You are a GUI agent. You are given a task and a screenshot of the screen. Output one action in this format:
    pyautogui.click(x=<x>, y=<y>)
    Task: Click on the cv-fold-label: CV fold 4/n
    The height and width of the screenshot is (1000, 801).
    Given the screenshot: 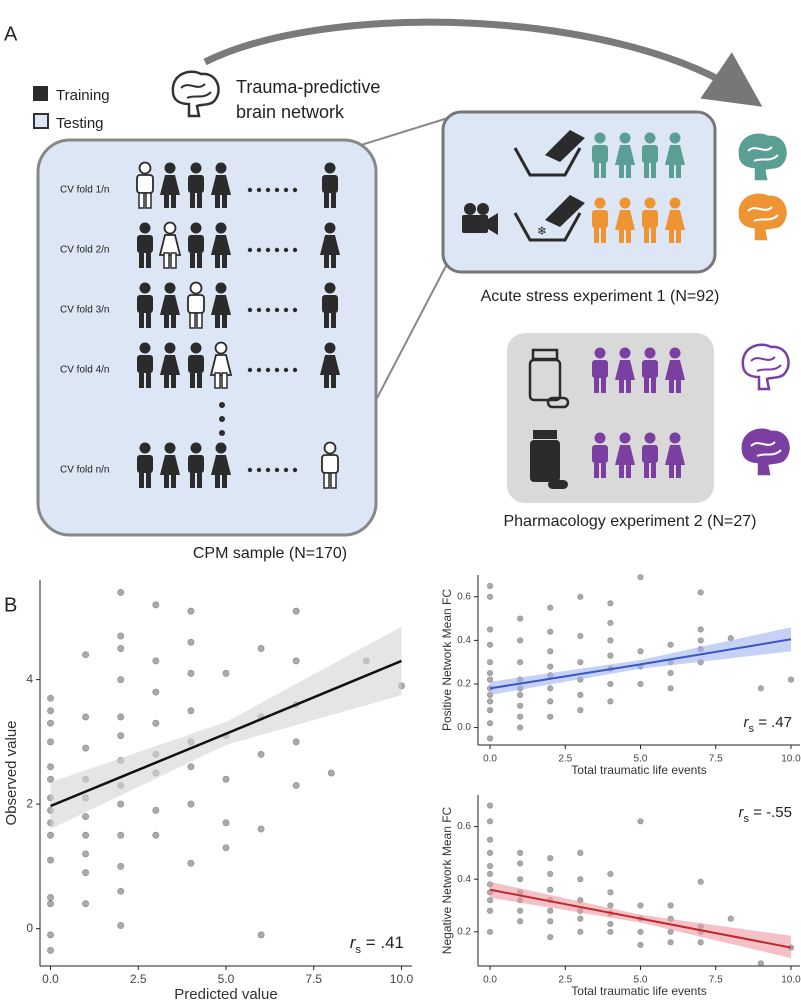 What is the action you would take?
    pyautogui.click(x=84, y=370)
    